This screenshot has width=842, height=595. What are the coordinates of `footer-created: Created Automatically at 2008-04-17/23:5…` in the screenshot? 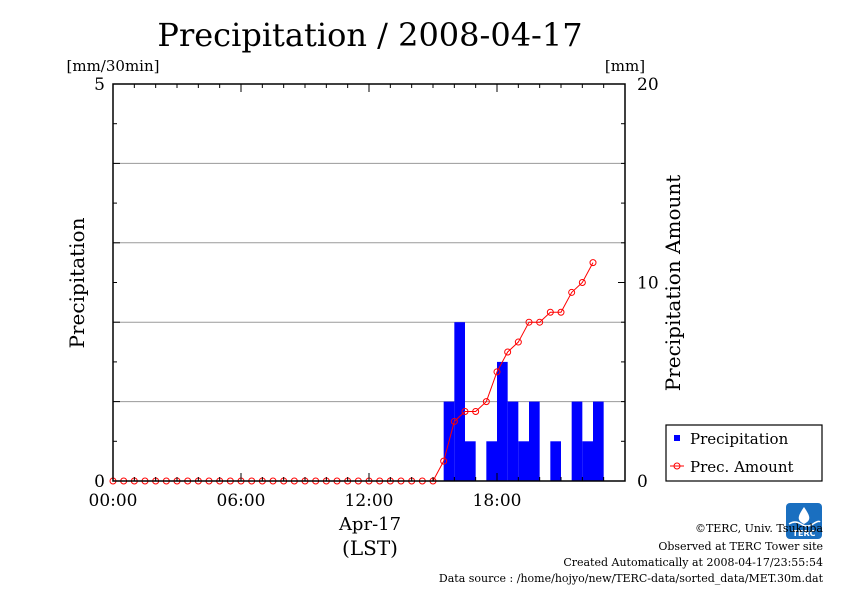 It's located at (693, 562).